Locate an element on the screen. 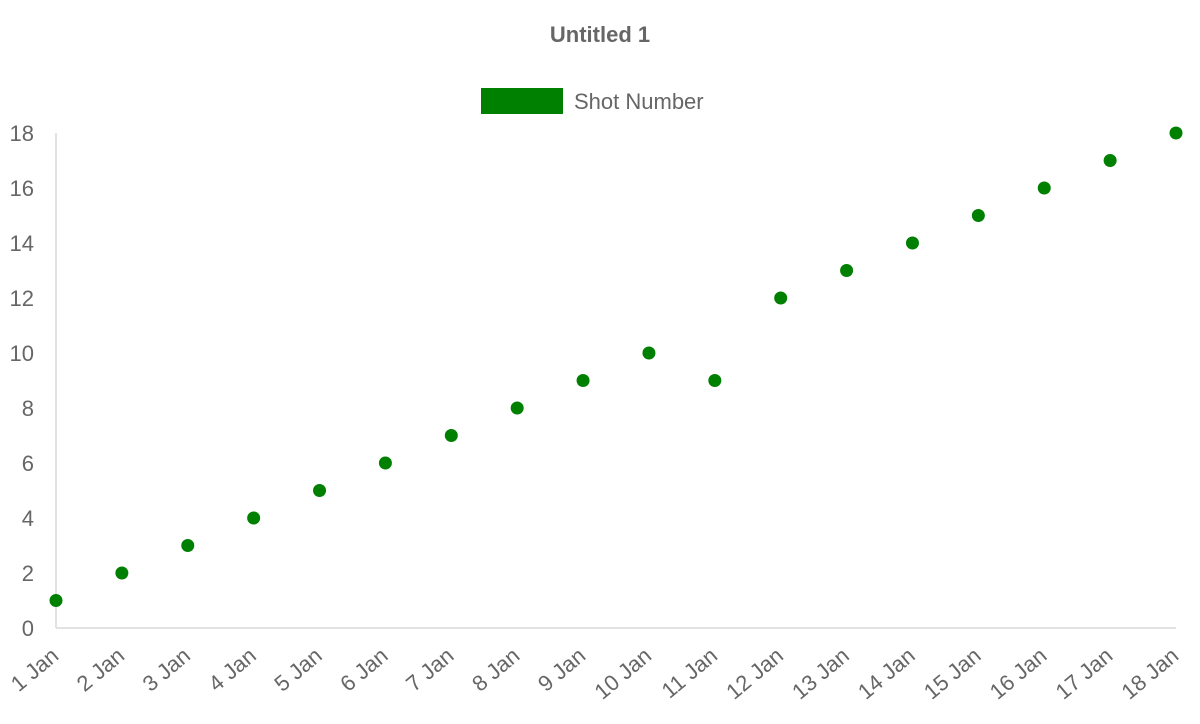  y-tick-label: 4 is located at coordinates (28, 518).